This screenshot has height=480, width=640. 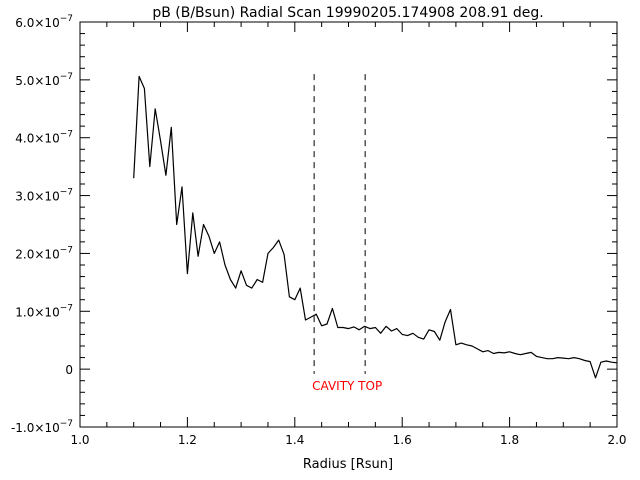 What do you see at coordinates (616, 440) in the screenshot?
I see `x-tick-label: 2.0` at bounding box center [616, 440].